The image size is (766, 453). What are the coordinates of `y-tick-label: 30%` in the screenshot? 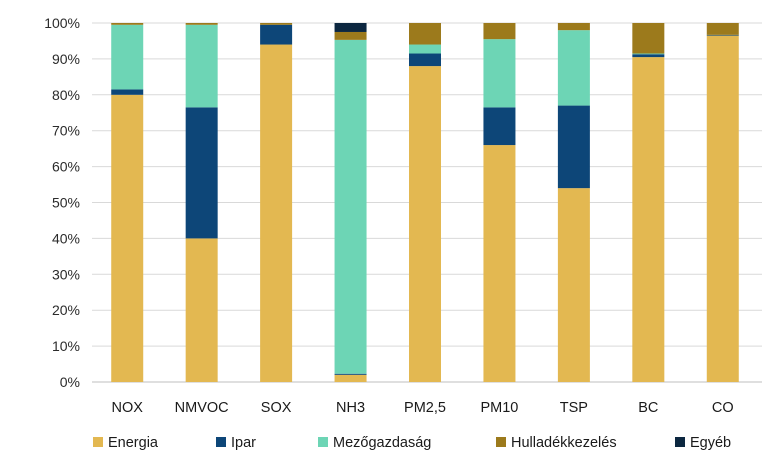 It's located at (66, 274).